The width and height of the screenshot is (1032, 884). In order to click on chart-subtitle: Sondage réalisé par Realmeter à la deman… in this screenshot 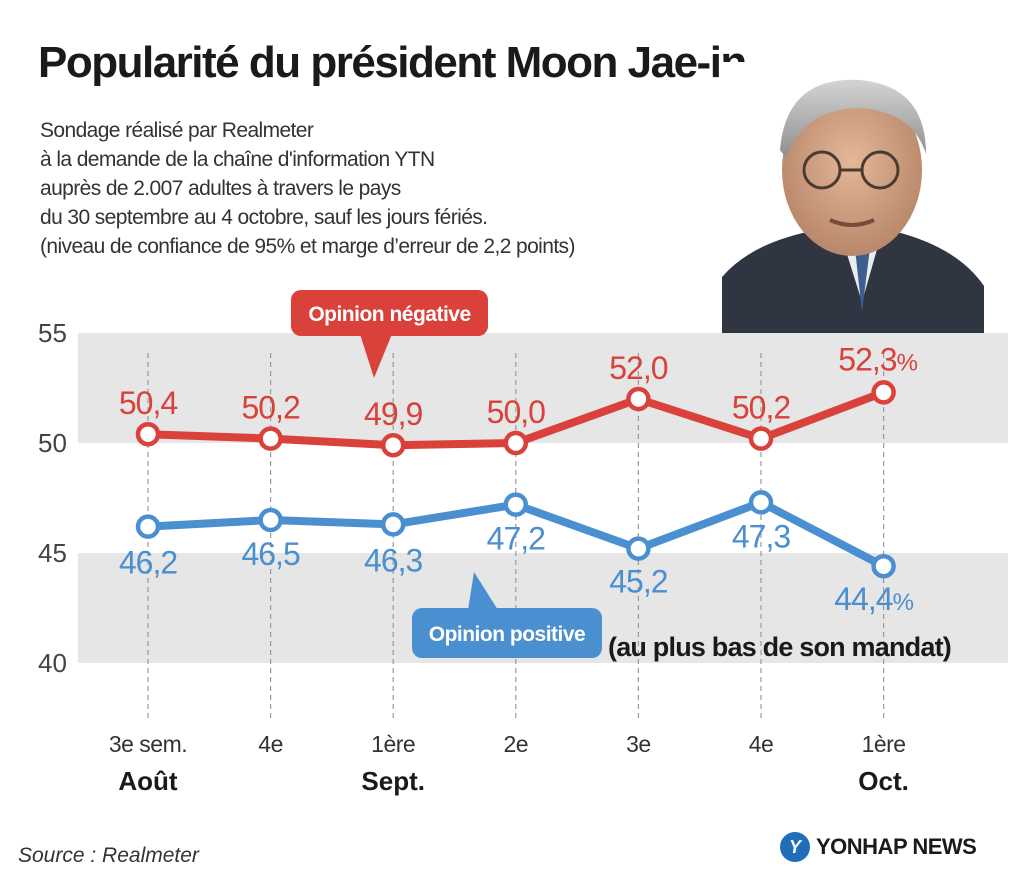, I will do `click(370, 188)`.